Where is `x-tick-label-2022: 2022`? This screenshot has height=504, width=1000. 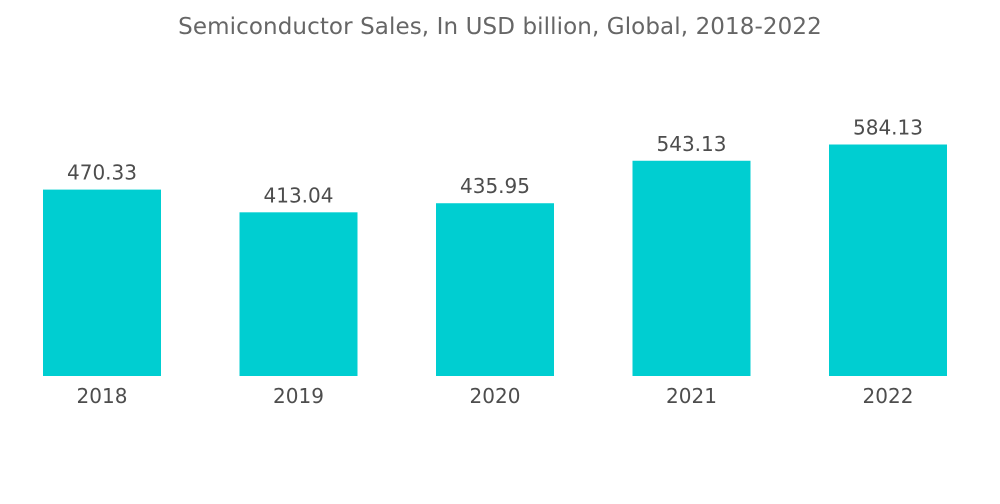
x-tick-label-2022: 2022 is located at coordinates (888, 396).